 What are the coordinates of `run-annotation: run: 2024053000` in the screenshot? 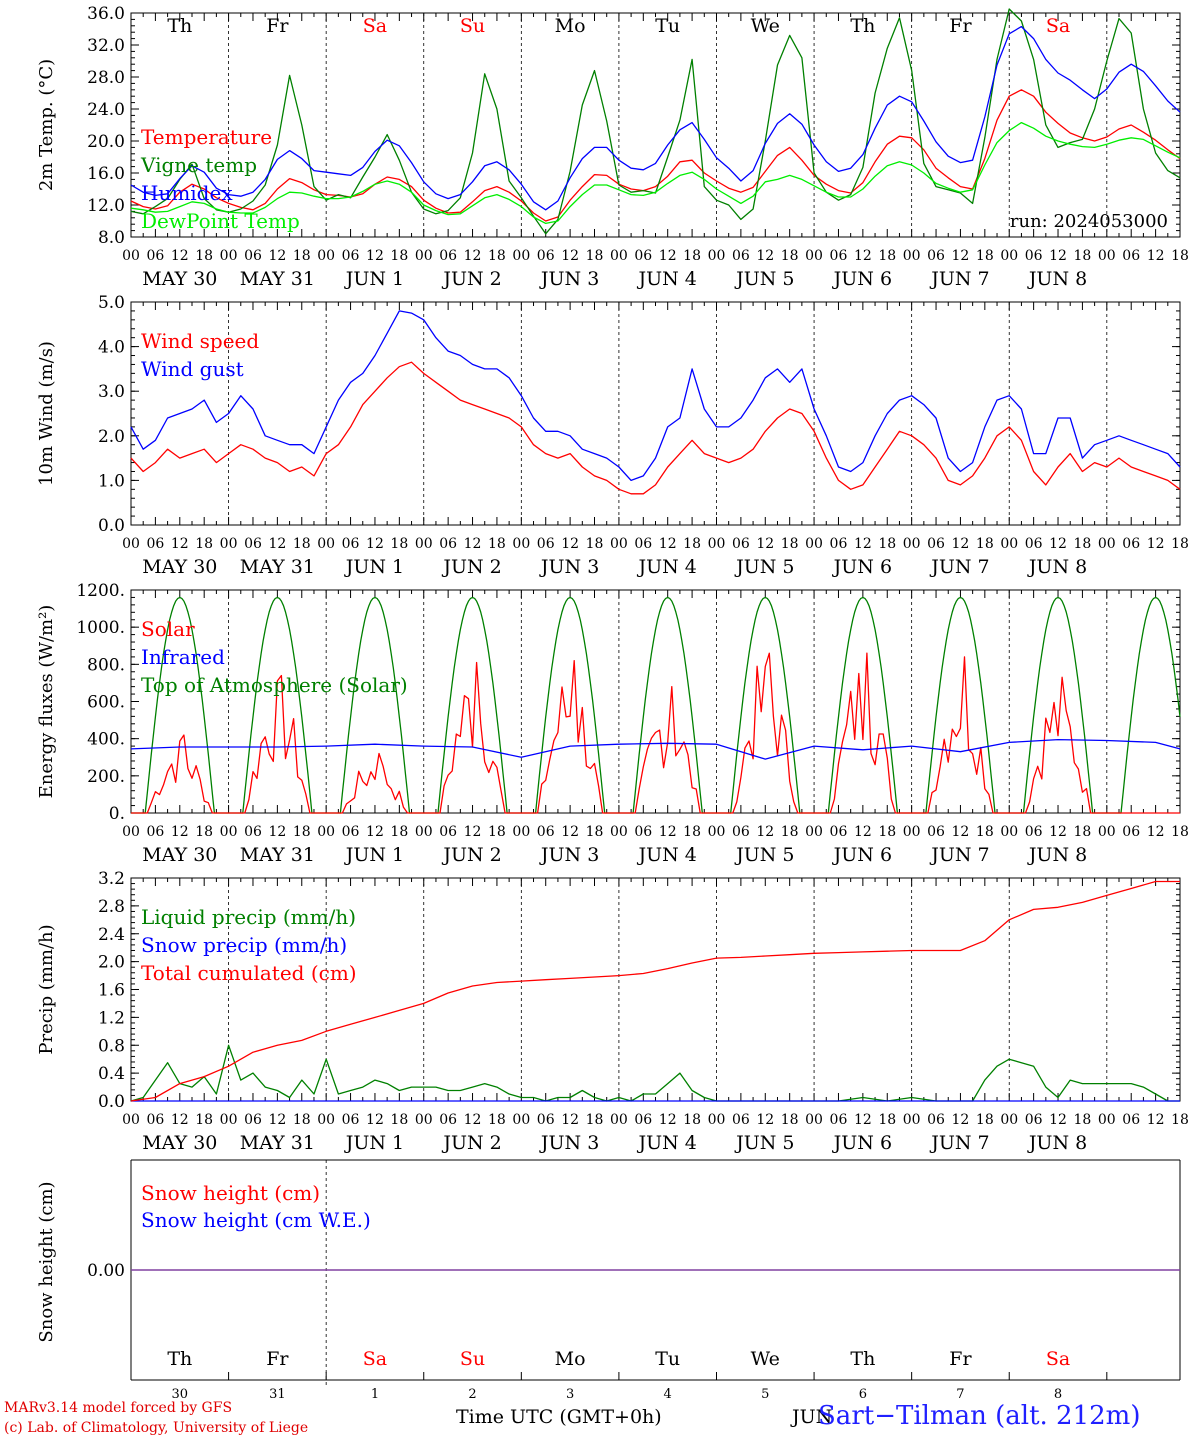 It's located at (1089, 221).